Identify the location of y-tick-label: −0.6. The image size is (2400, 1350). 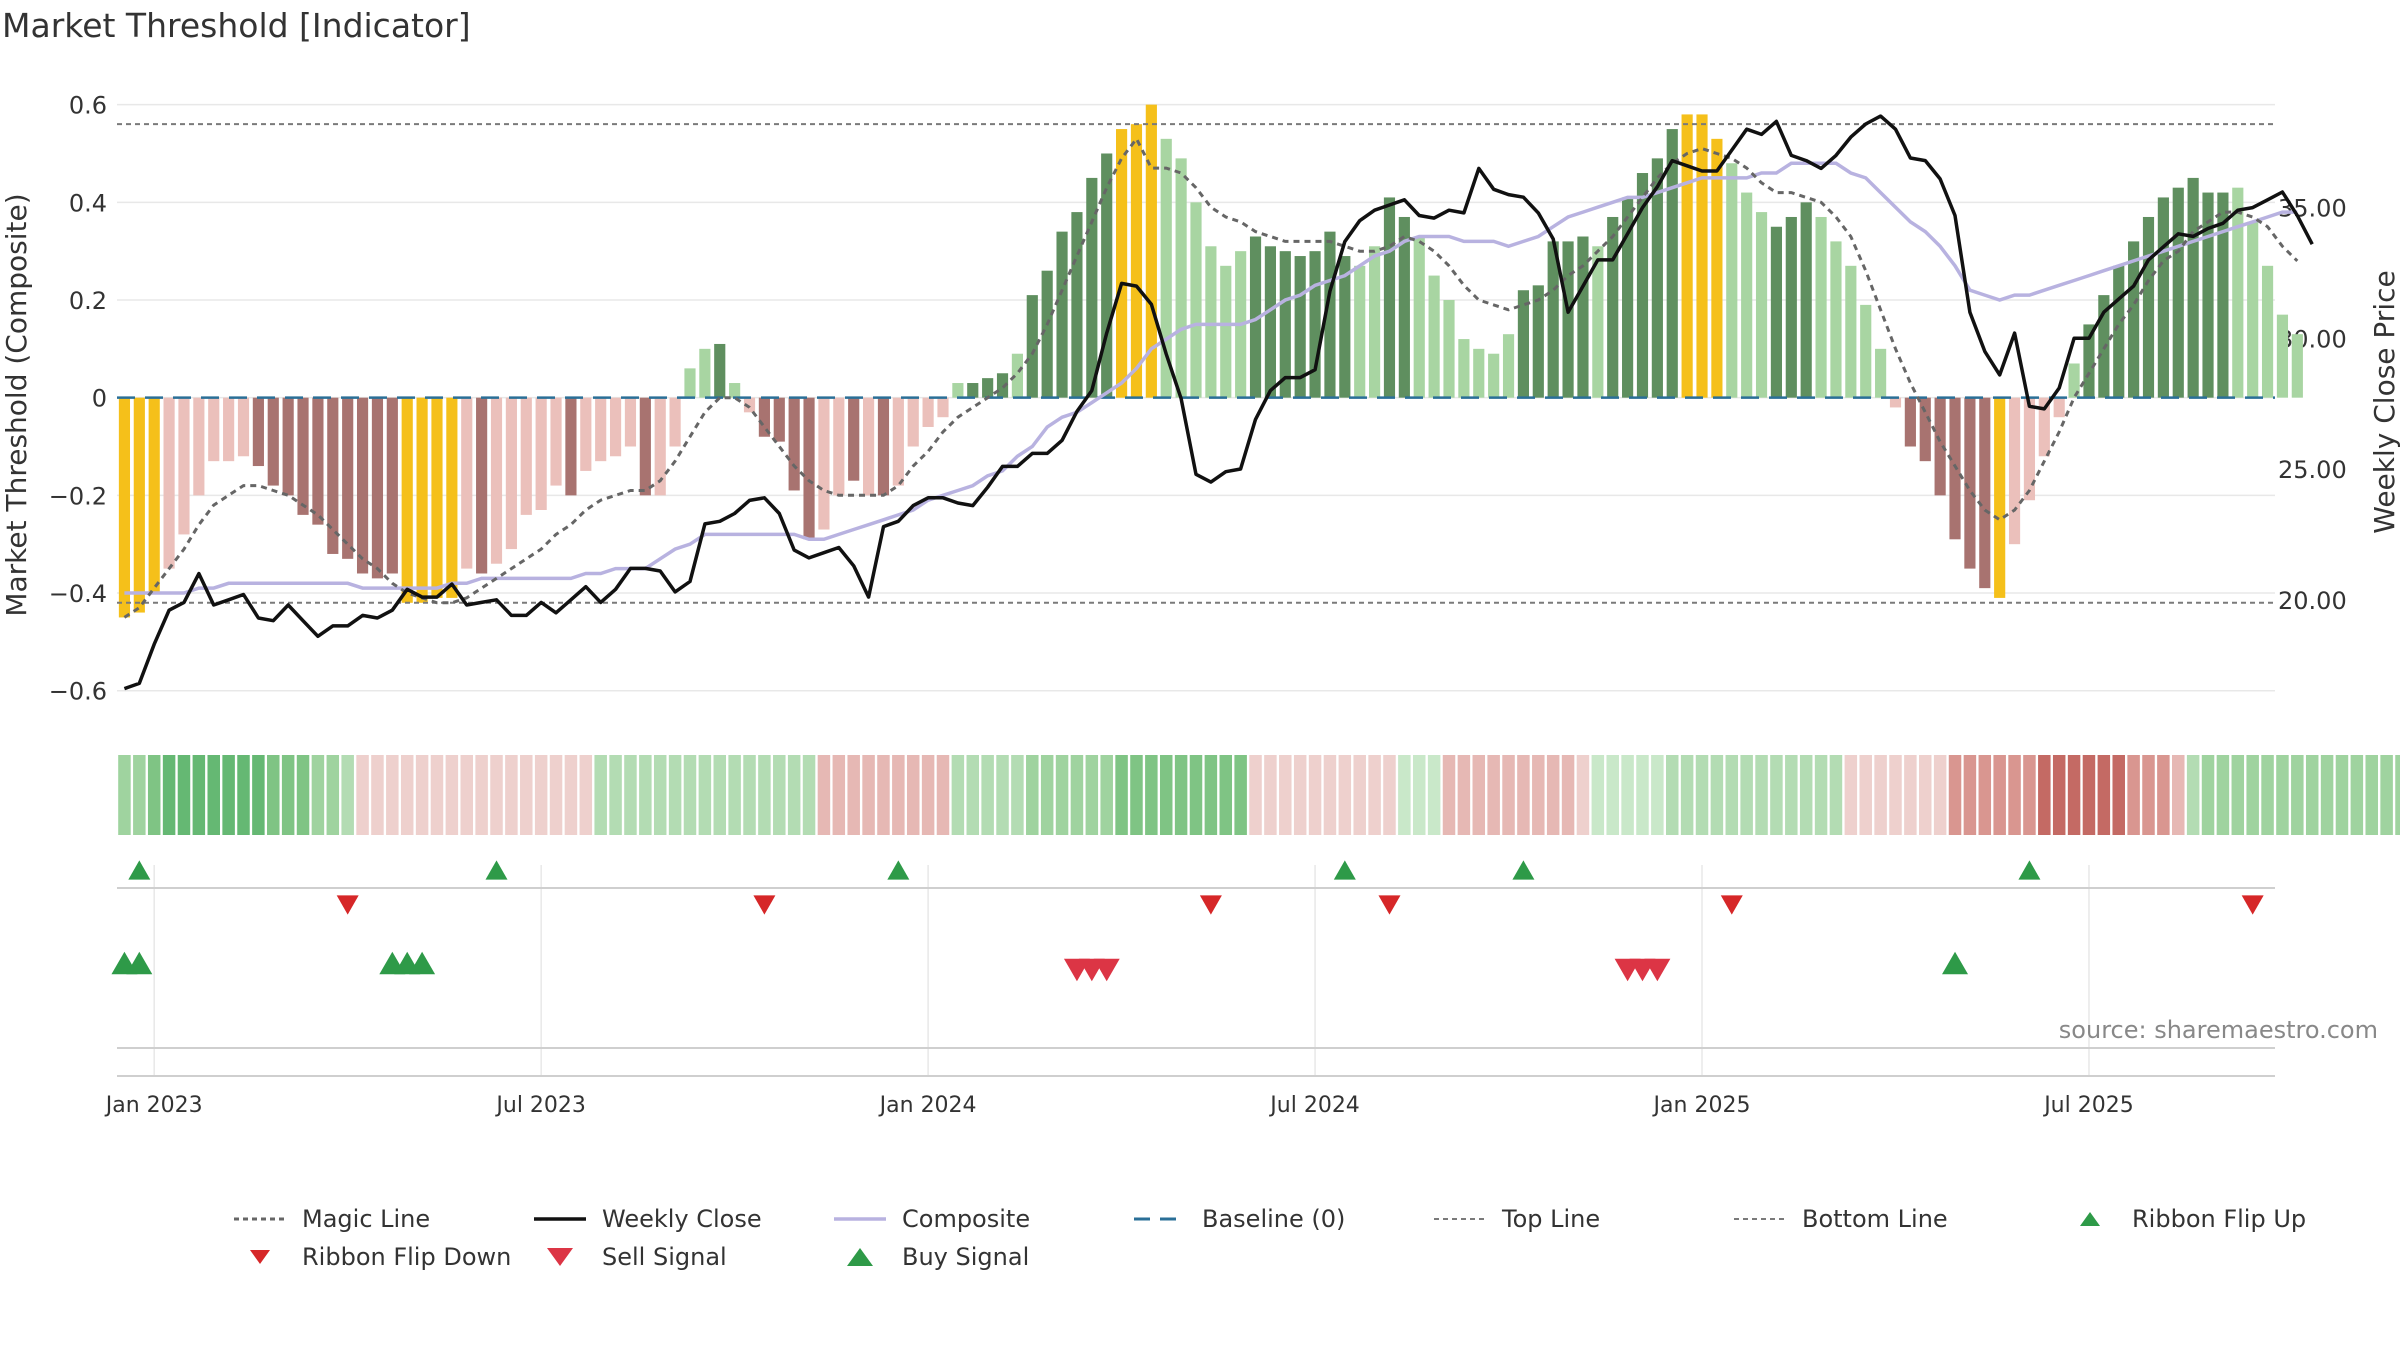
(78, 692).